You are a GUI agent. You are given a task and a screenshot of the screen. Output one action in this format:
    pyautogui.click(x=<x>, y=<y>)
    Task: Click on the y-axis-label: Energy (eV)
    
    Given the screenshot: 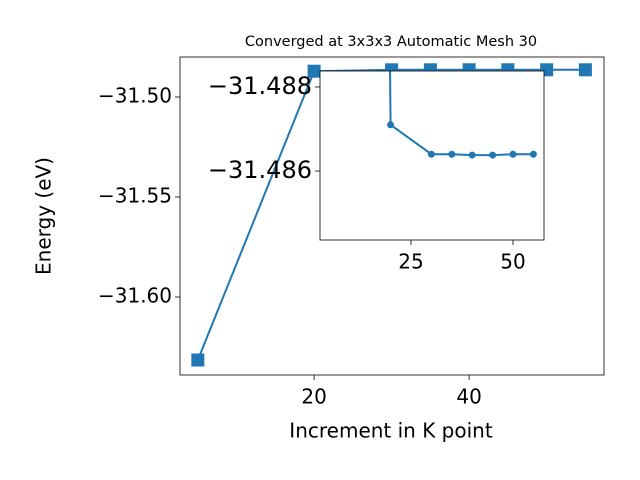 What is the action you would take?
    pyautogui.click(x=44, y=216)
    